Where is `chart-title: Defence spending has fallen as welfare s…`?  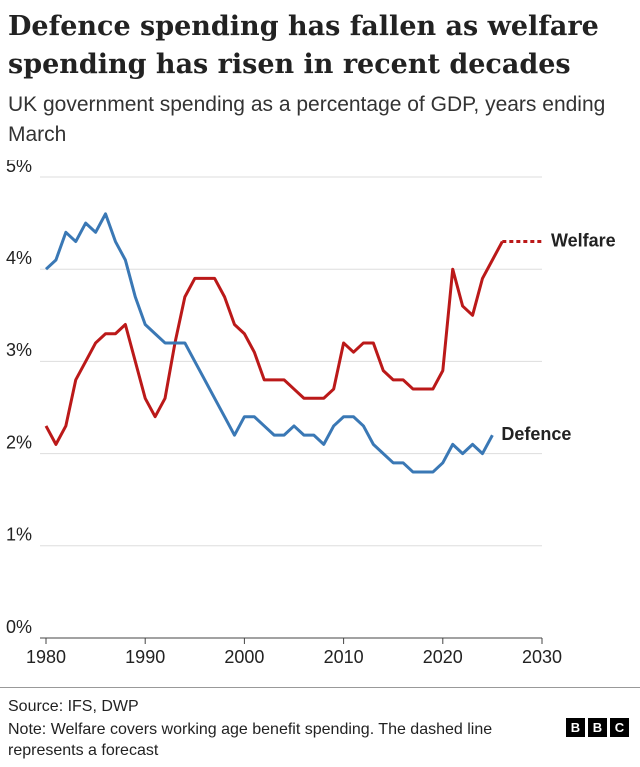 chart-title: Defence spending has fallen as welfare s… is located at coordinates (303, 45).